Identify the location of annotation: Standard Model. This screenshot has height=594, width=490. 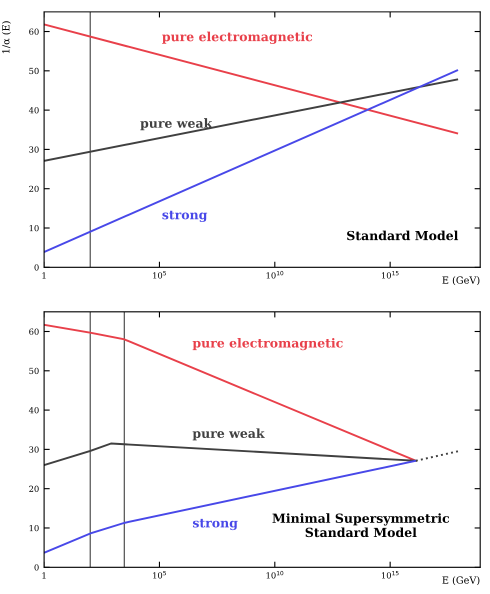
(402, 235).